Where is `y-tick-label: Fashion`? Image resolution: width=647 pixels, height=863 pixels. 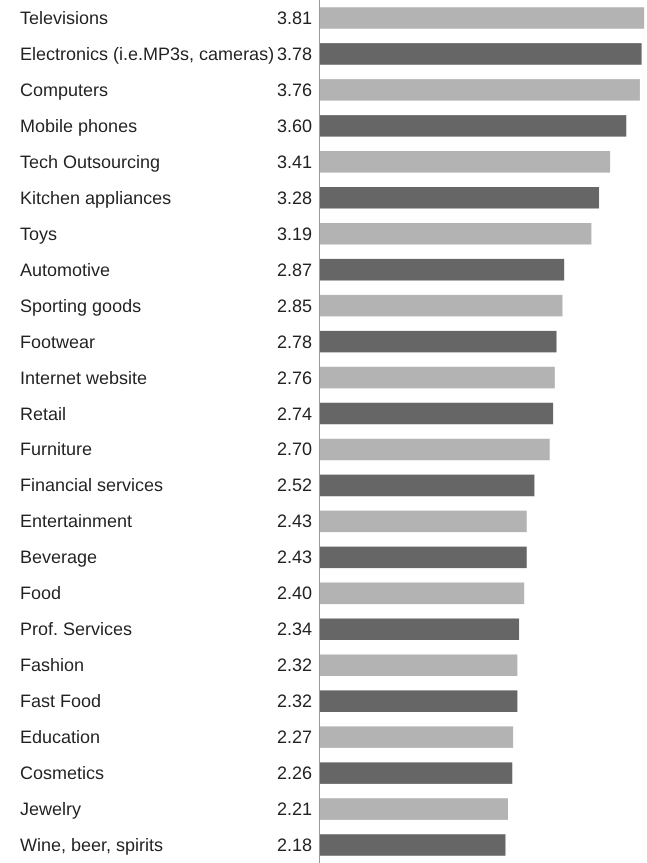 y-tick-label: Fashion is located at coordinates (52, 665).